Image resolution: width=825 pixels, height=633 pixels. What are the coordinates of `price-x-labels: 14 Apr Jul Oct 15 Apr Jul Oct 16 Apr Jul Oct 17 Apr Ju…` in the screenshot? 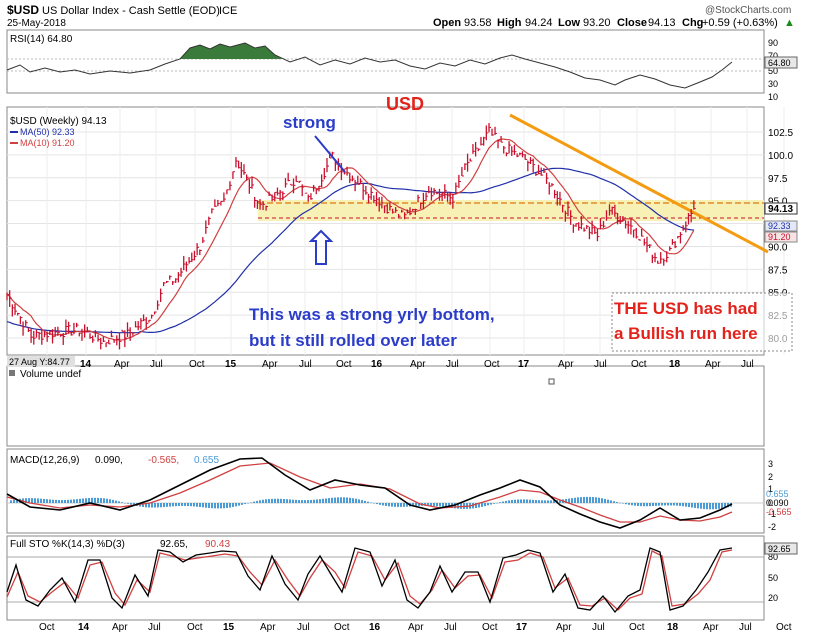 It's located at (417, 364).